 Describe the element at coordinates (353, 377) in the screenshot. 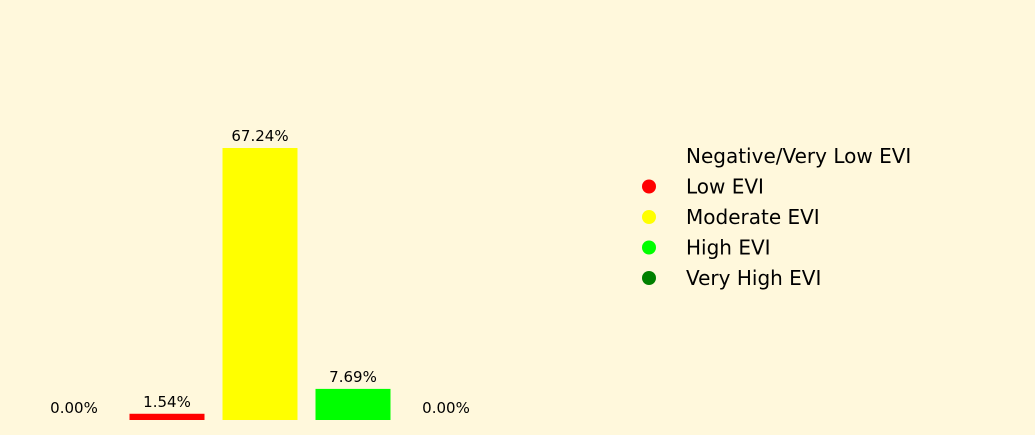

I see `data-label-3: 7.69%` at that location.